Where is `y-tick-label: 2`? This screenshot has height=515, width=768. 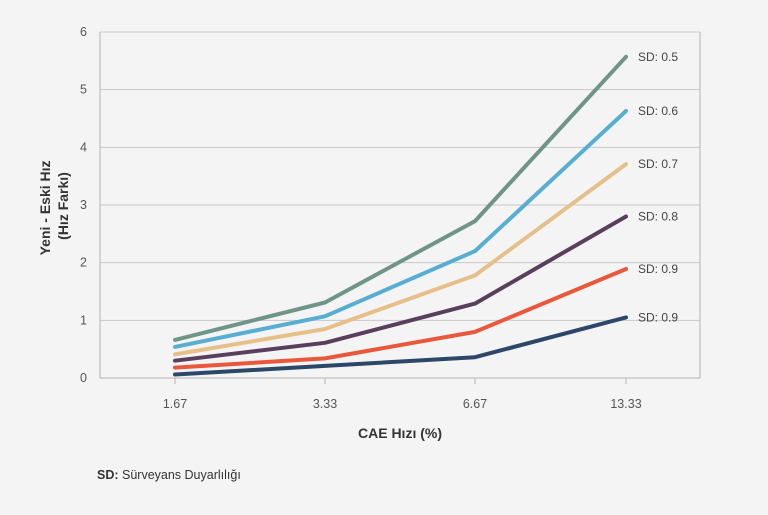 y-tick-label: 2 is located at coordinates (83, 263).